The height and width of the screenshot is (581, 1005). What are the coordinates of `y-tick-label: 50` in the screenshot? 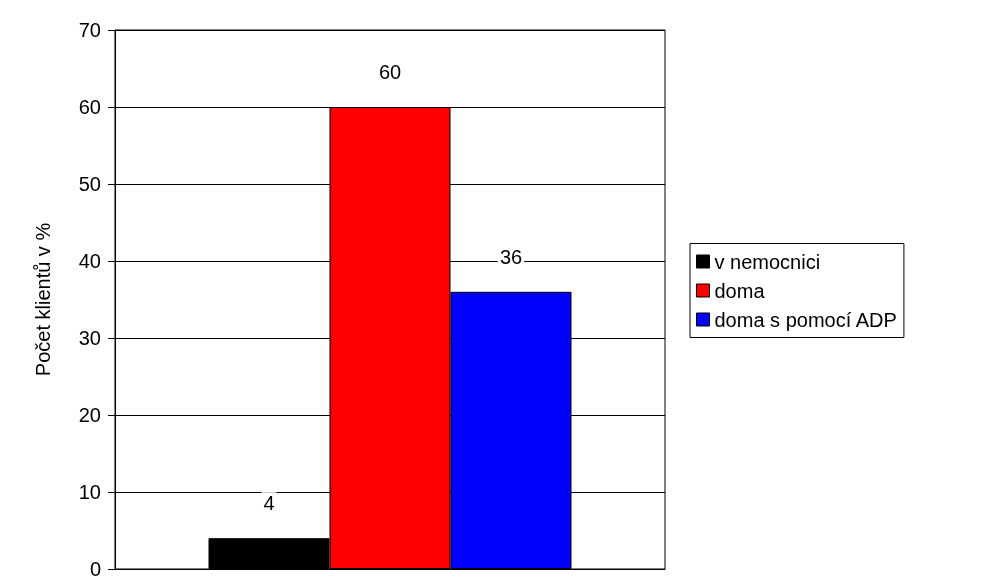 It's located at (89, 184).